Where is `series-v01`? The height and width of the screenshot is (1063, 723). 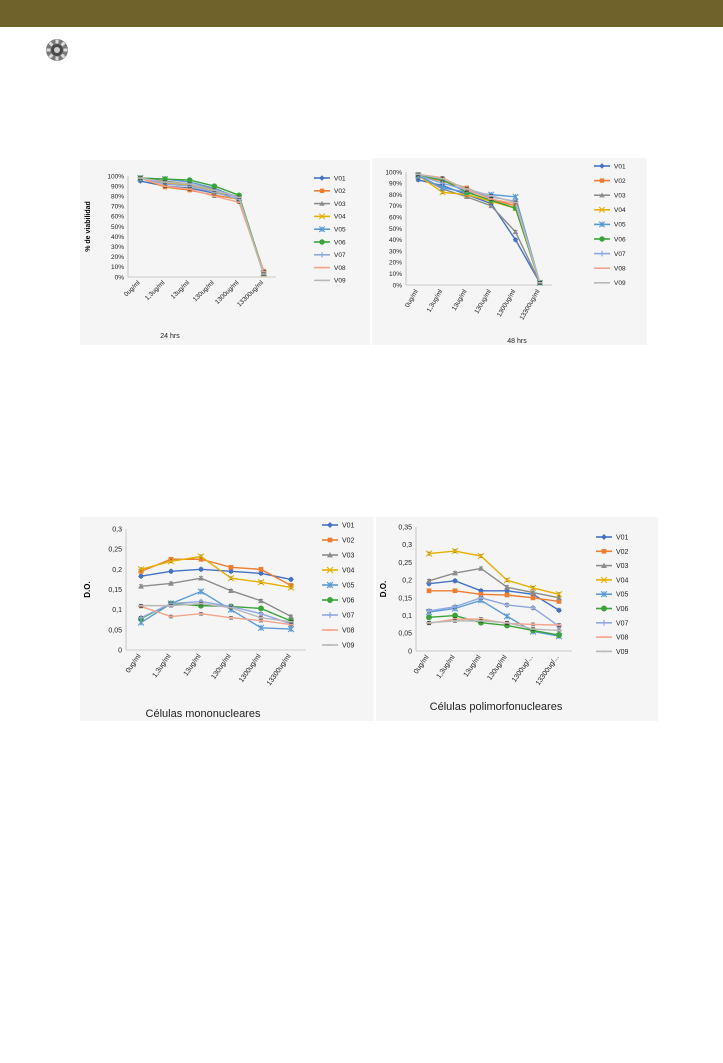
series-v01 is located at coordinates (216, 574).